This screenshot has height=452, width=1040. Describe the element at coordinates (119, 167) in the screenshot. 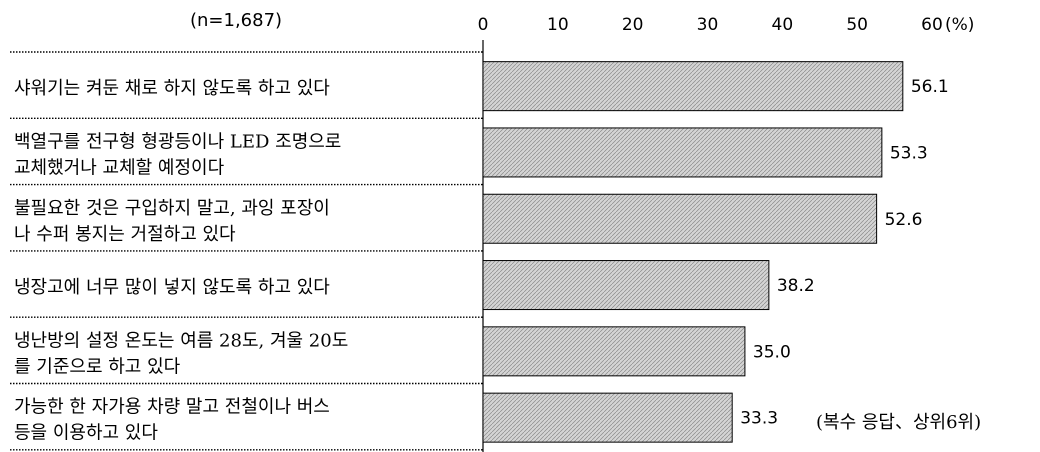

I see `category-label: 교체했거나 교체할 예정이다` at that location.